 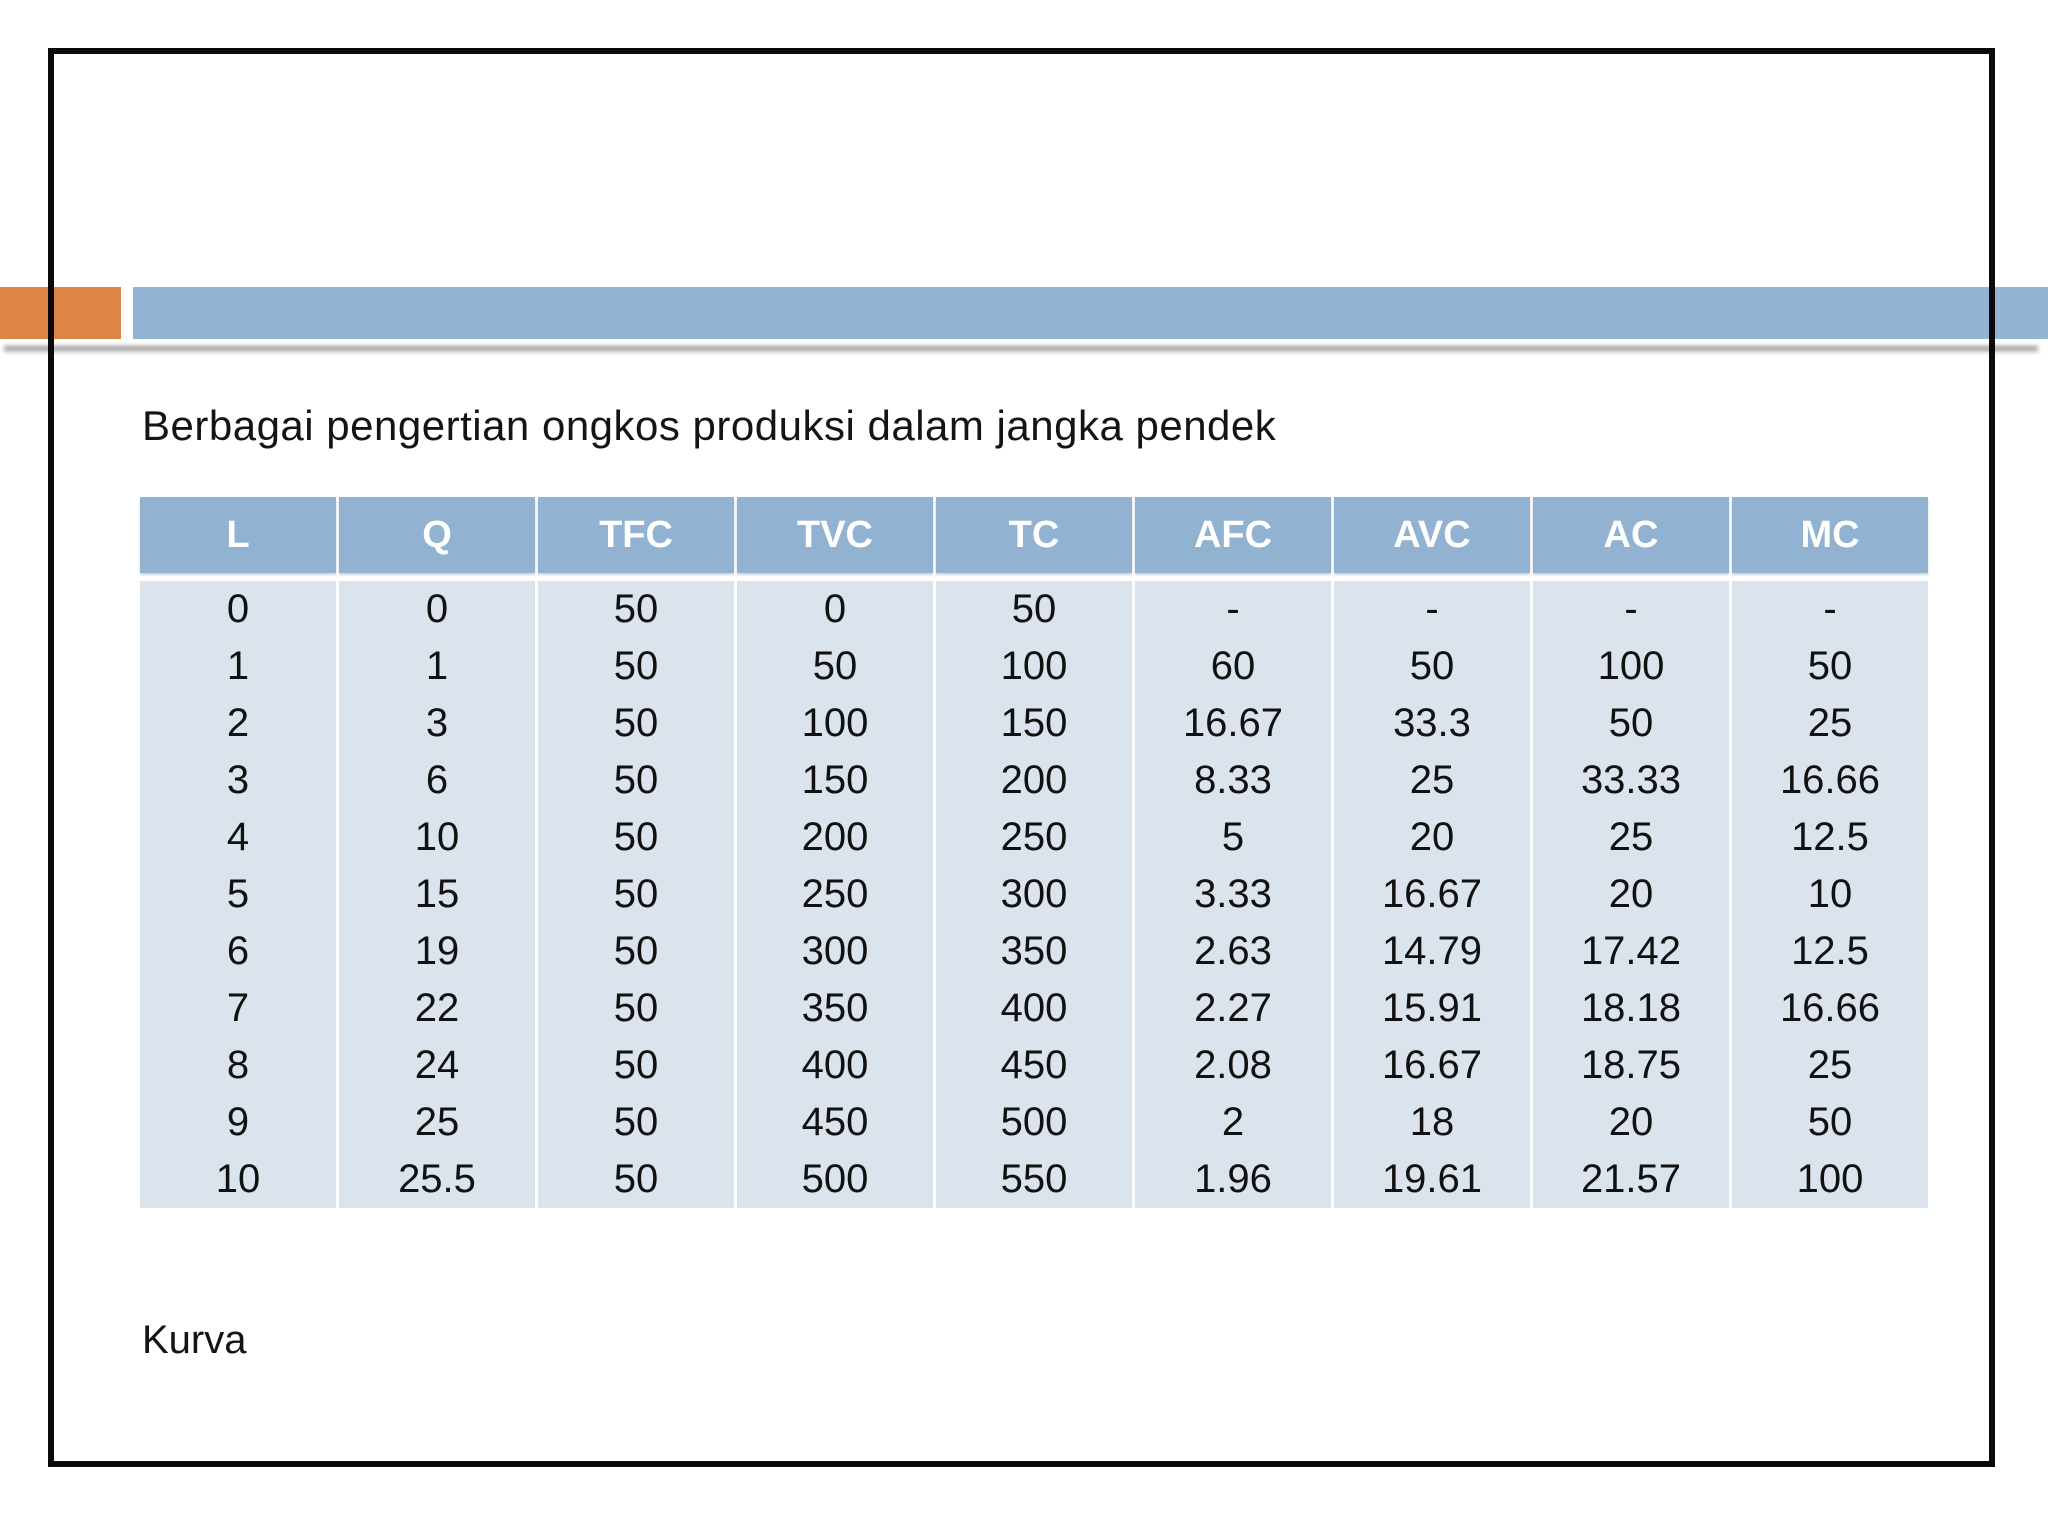 I want to click on table-cell: 4, so click(x=238, y=837).